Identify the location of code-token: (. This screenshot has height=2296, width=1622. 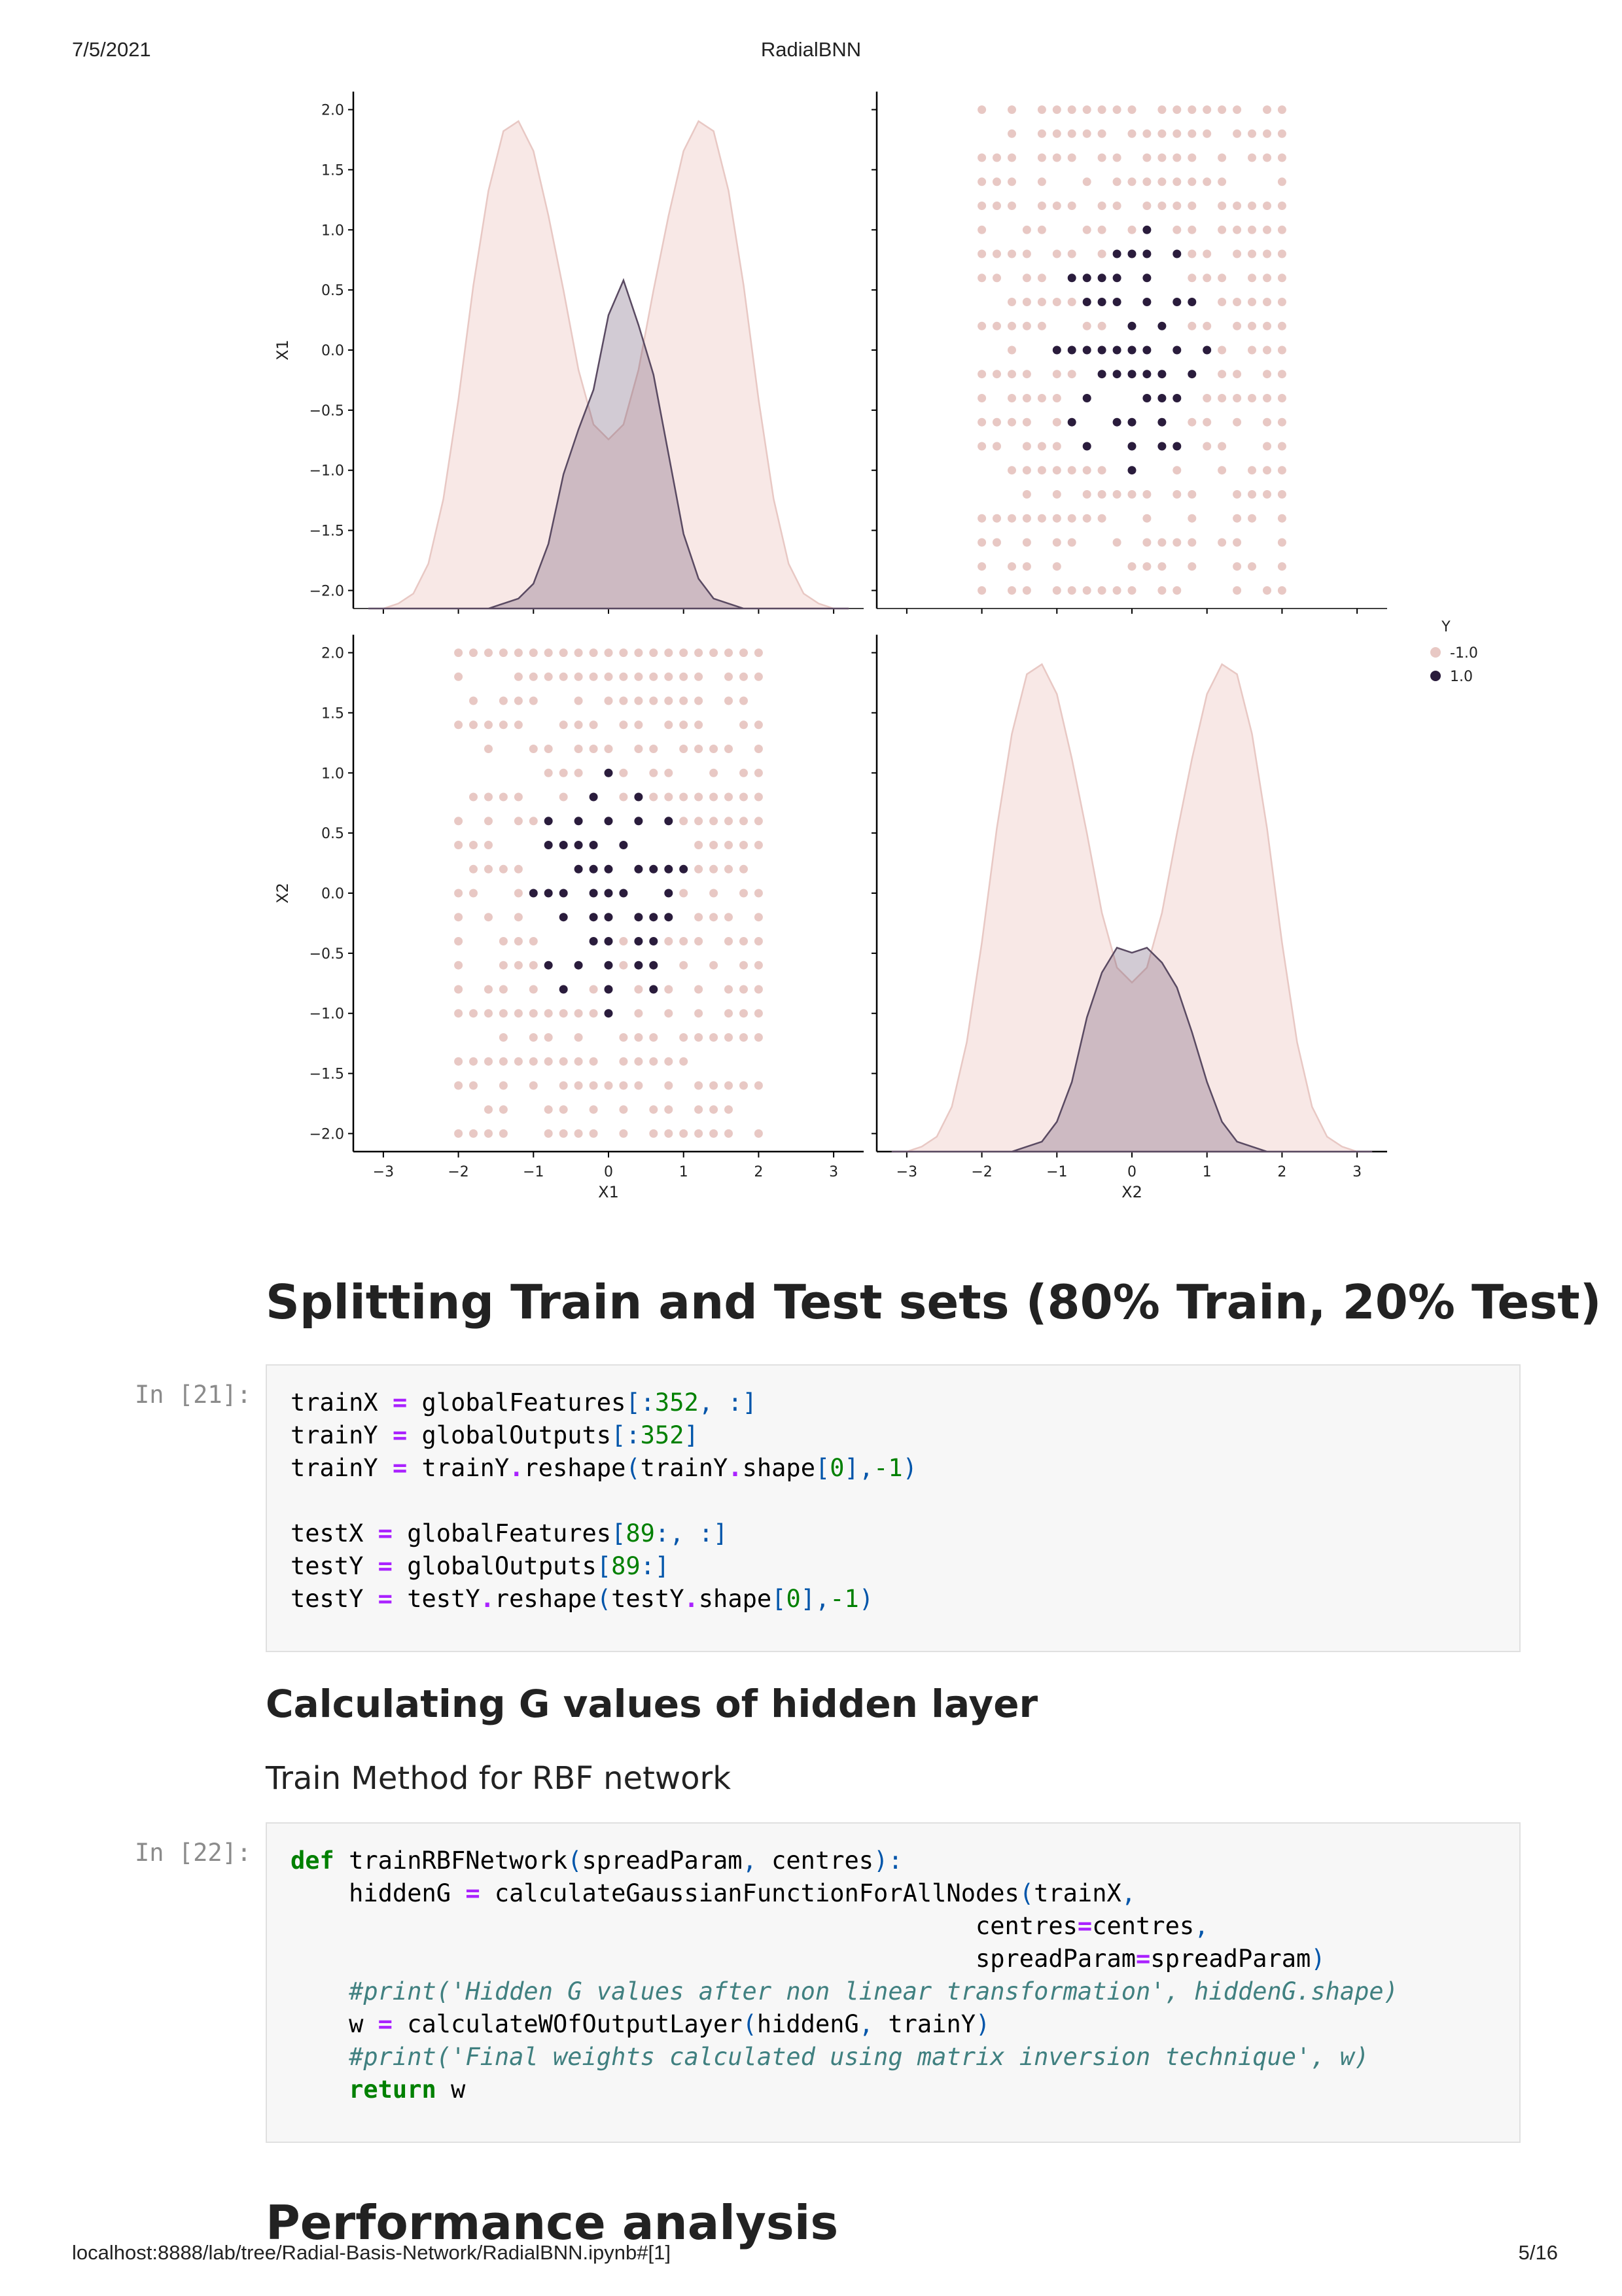
(604, 1599).